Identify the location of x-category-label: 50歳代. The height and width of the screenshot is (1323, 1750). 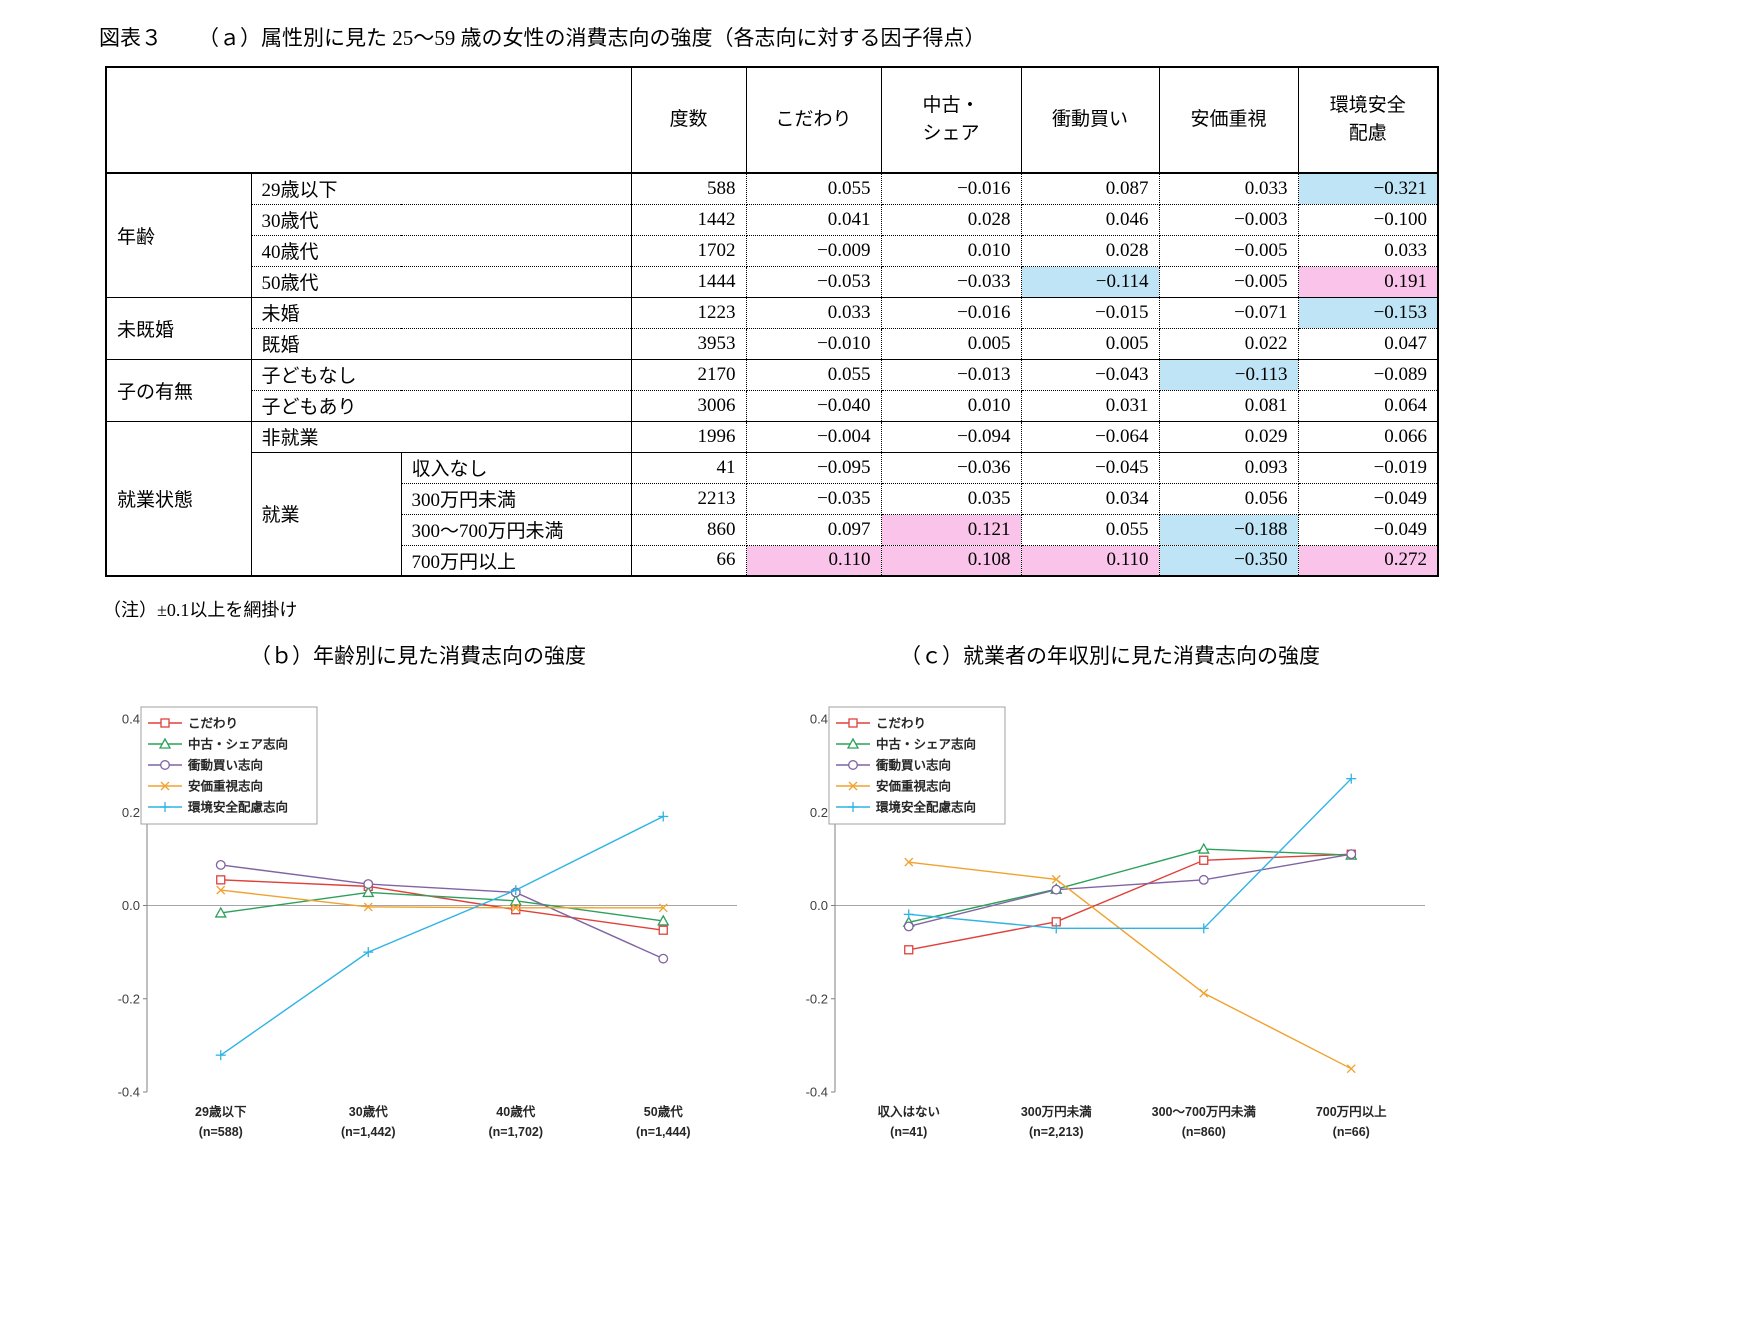
(663, 1111).